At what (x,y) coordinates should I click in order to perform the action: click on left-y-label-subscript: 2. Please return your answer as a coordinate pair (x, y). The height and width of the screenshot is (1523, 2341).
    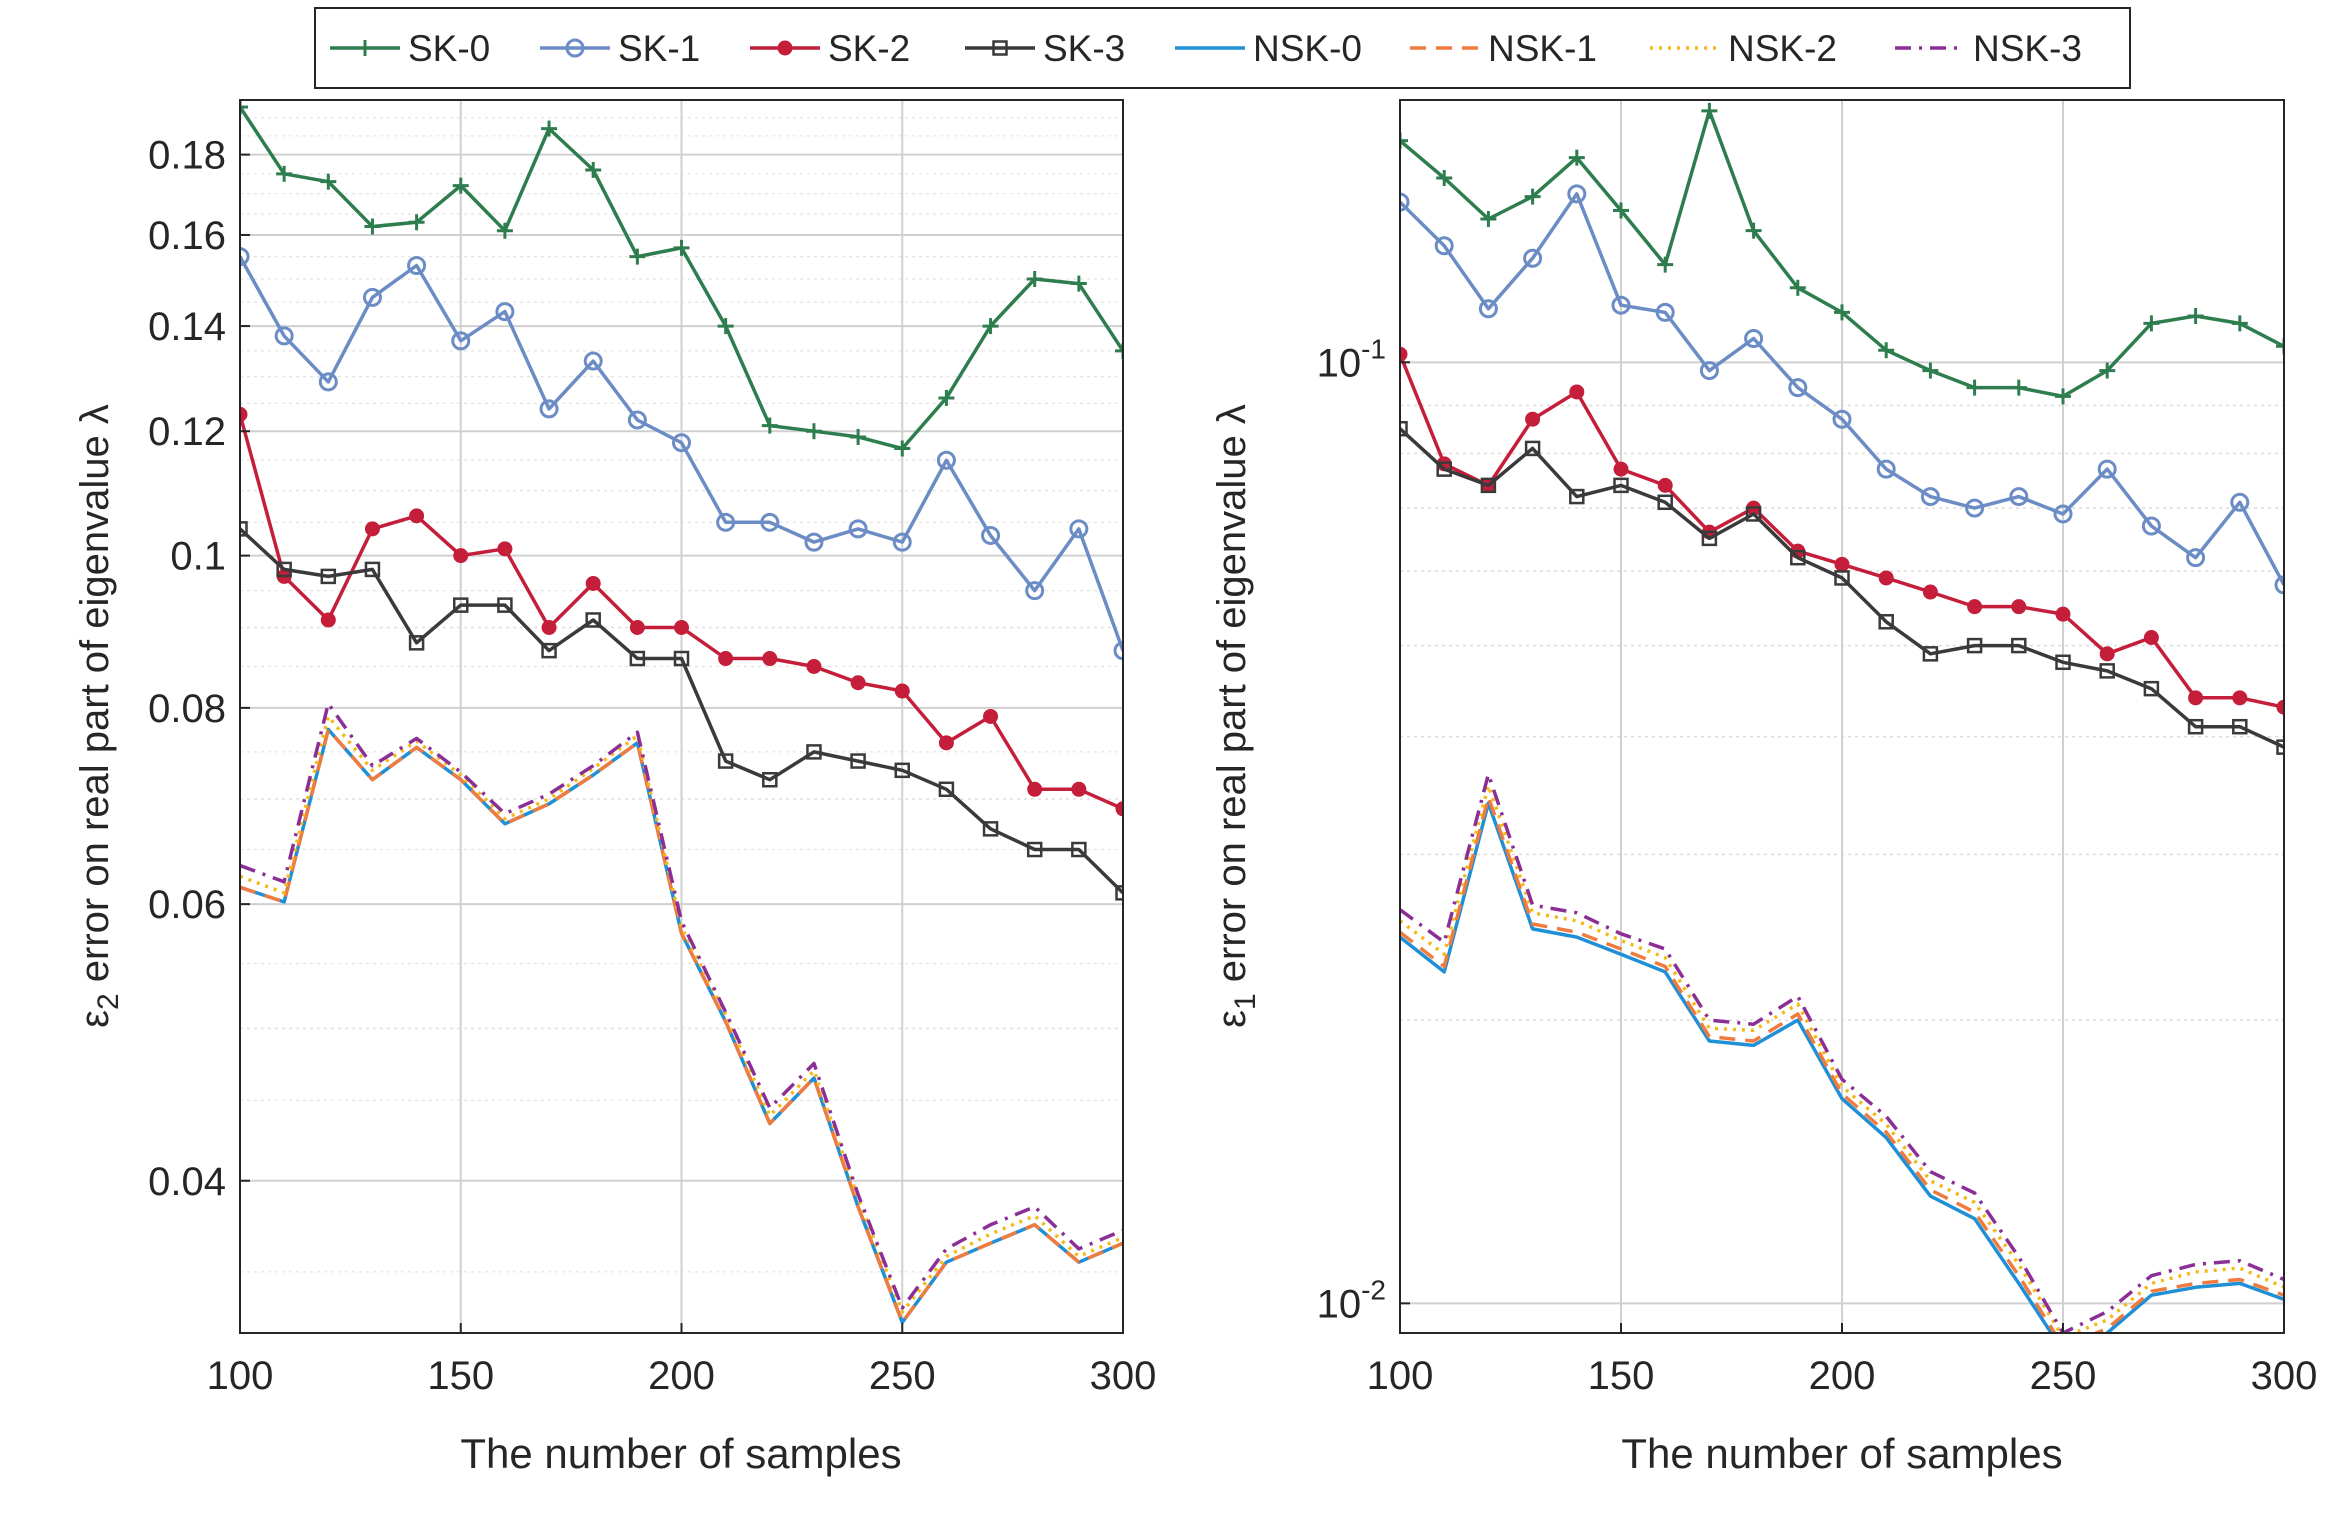
    Looking at the image, I should click on (108, 1001).